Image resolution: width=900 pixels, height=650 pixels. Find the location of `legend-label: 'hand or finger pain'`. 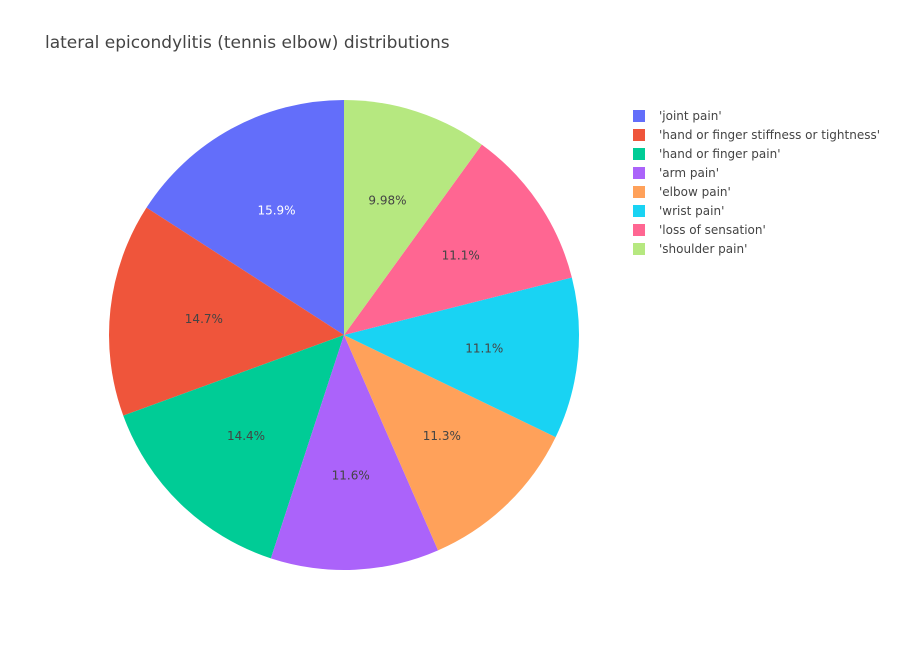

legend-label: 'hand or finger pain' is located at coordinates (720, 153).